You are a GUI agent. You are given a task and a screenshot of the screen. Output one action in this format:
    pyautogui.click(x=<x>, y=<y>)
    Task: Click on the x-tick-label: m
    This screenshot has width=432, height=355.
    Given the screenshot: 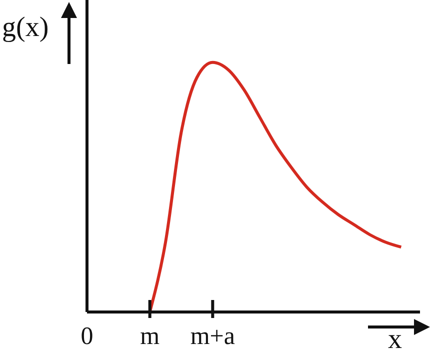 What is the action you would take?
    pyautogui.click(x=150, y=336)
    